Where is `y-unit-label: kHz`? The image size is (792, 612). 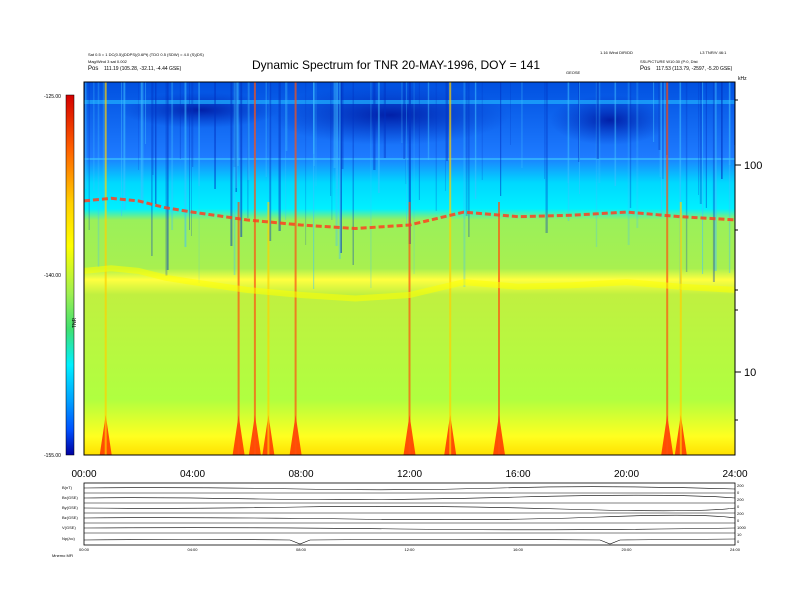 y-unit-label: kHz is located at coordinates (742, 79).